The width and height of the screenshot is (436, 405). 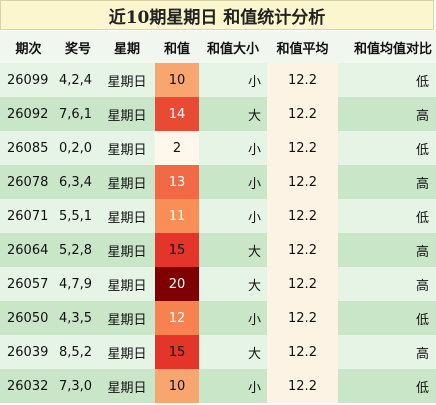 I want to click on header-nums: 奖号, so click(x=78, y=47).